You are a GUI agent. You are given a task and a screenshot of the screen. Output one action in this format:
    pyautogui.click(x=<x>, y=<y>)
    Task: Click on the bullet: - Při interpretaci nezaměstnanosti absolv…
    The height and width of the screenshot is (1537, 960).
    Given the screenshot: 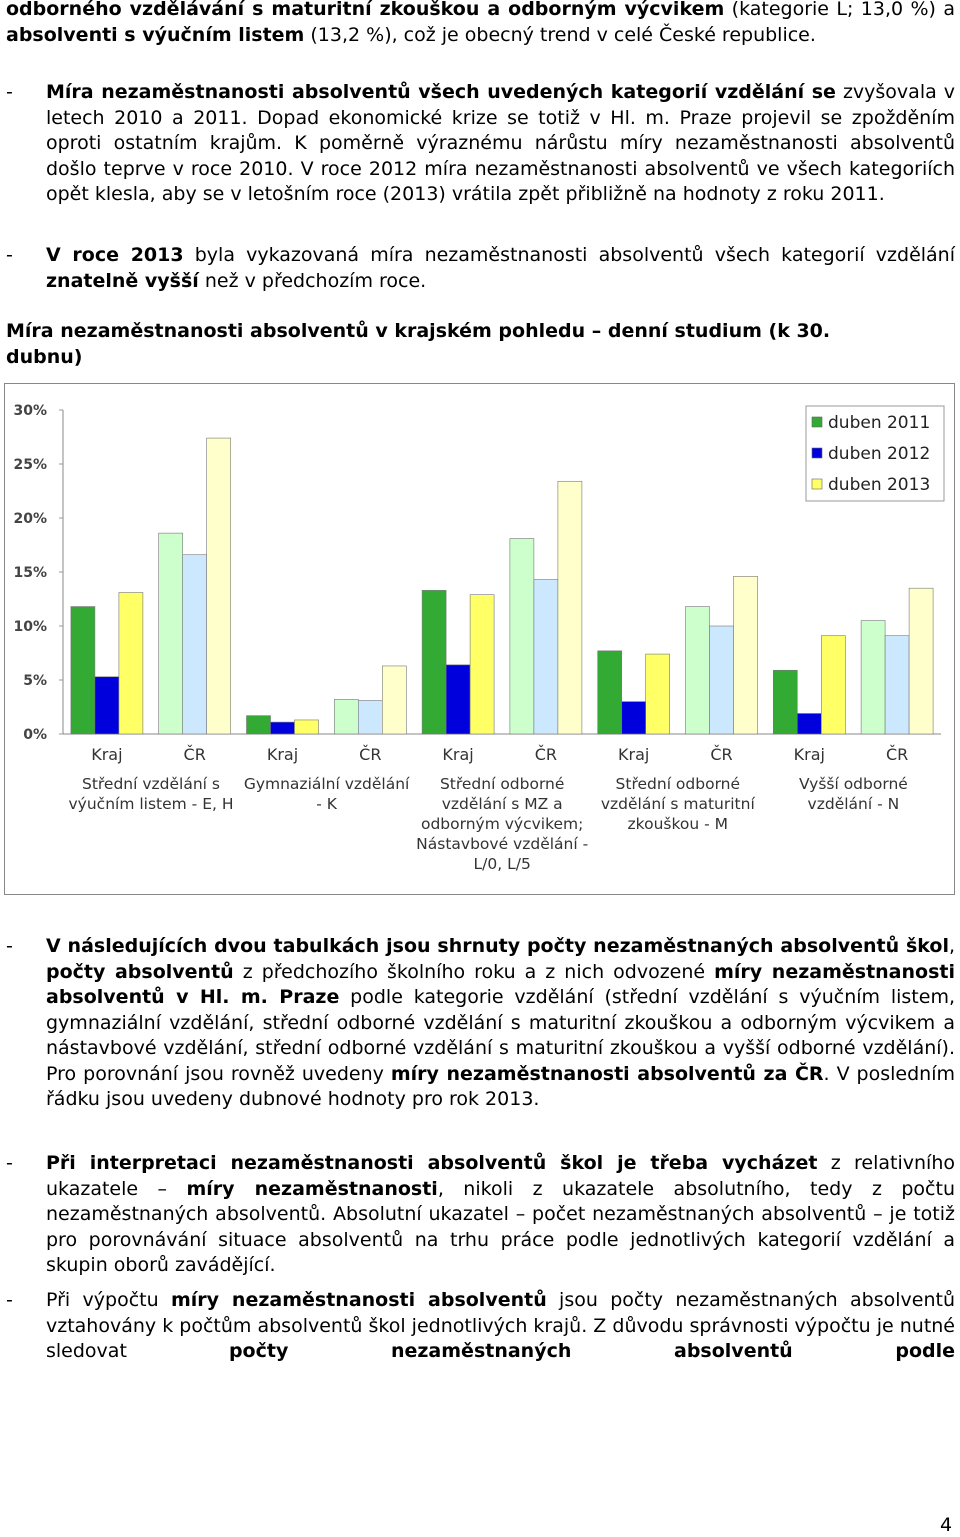 What is the action you would take?
    pyautogui.click(x=480, y=1215)
    